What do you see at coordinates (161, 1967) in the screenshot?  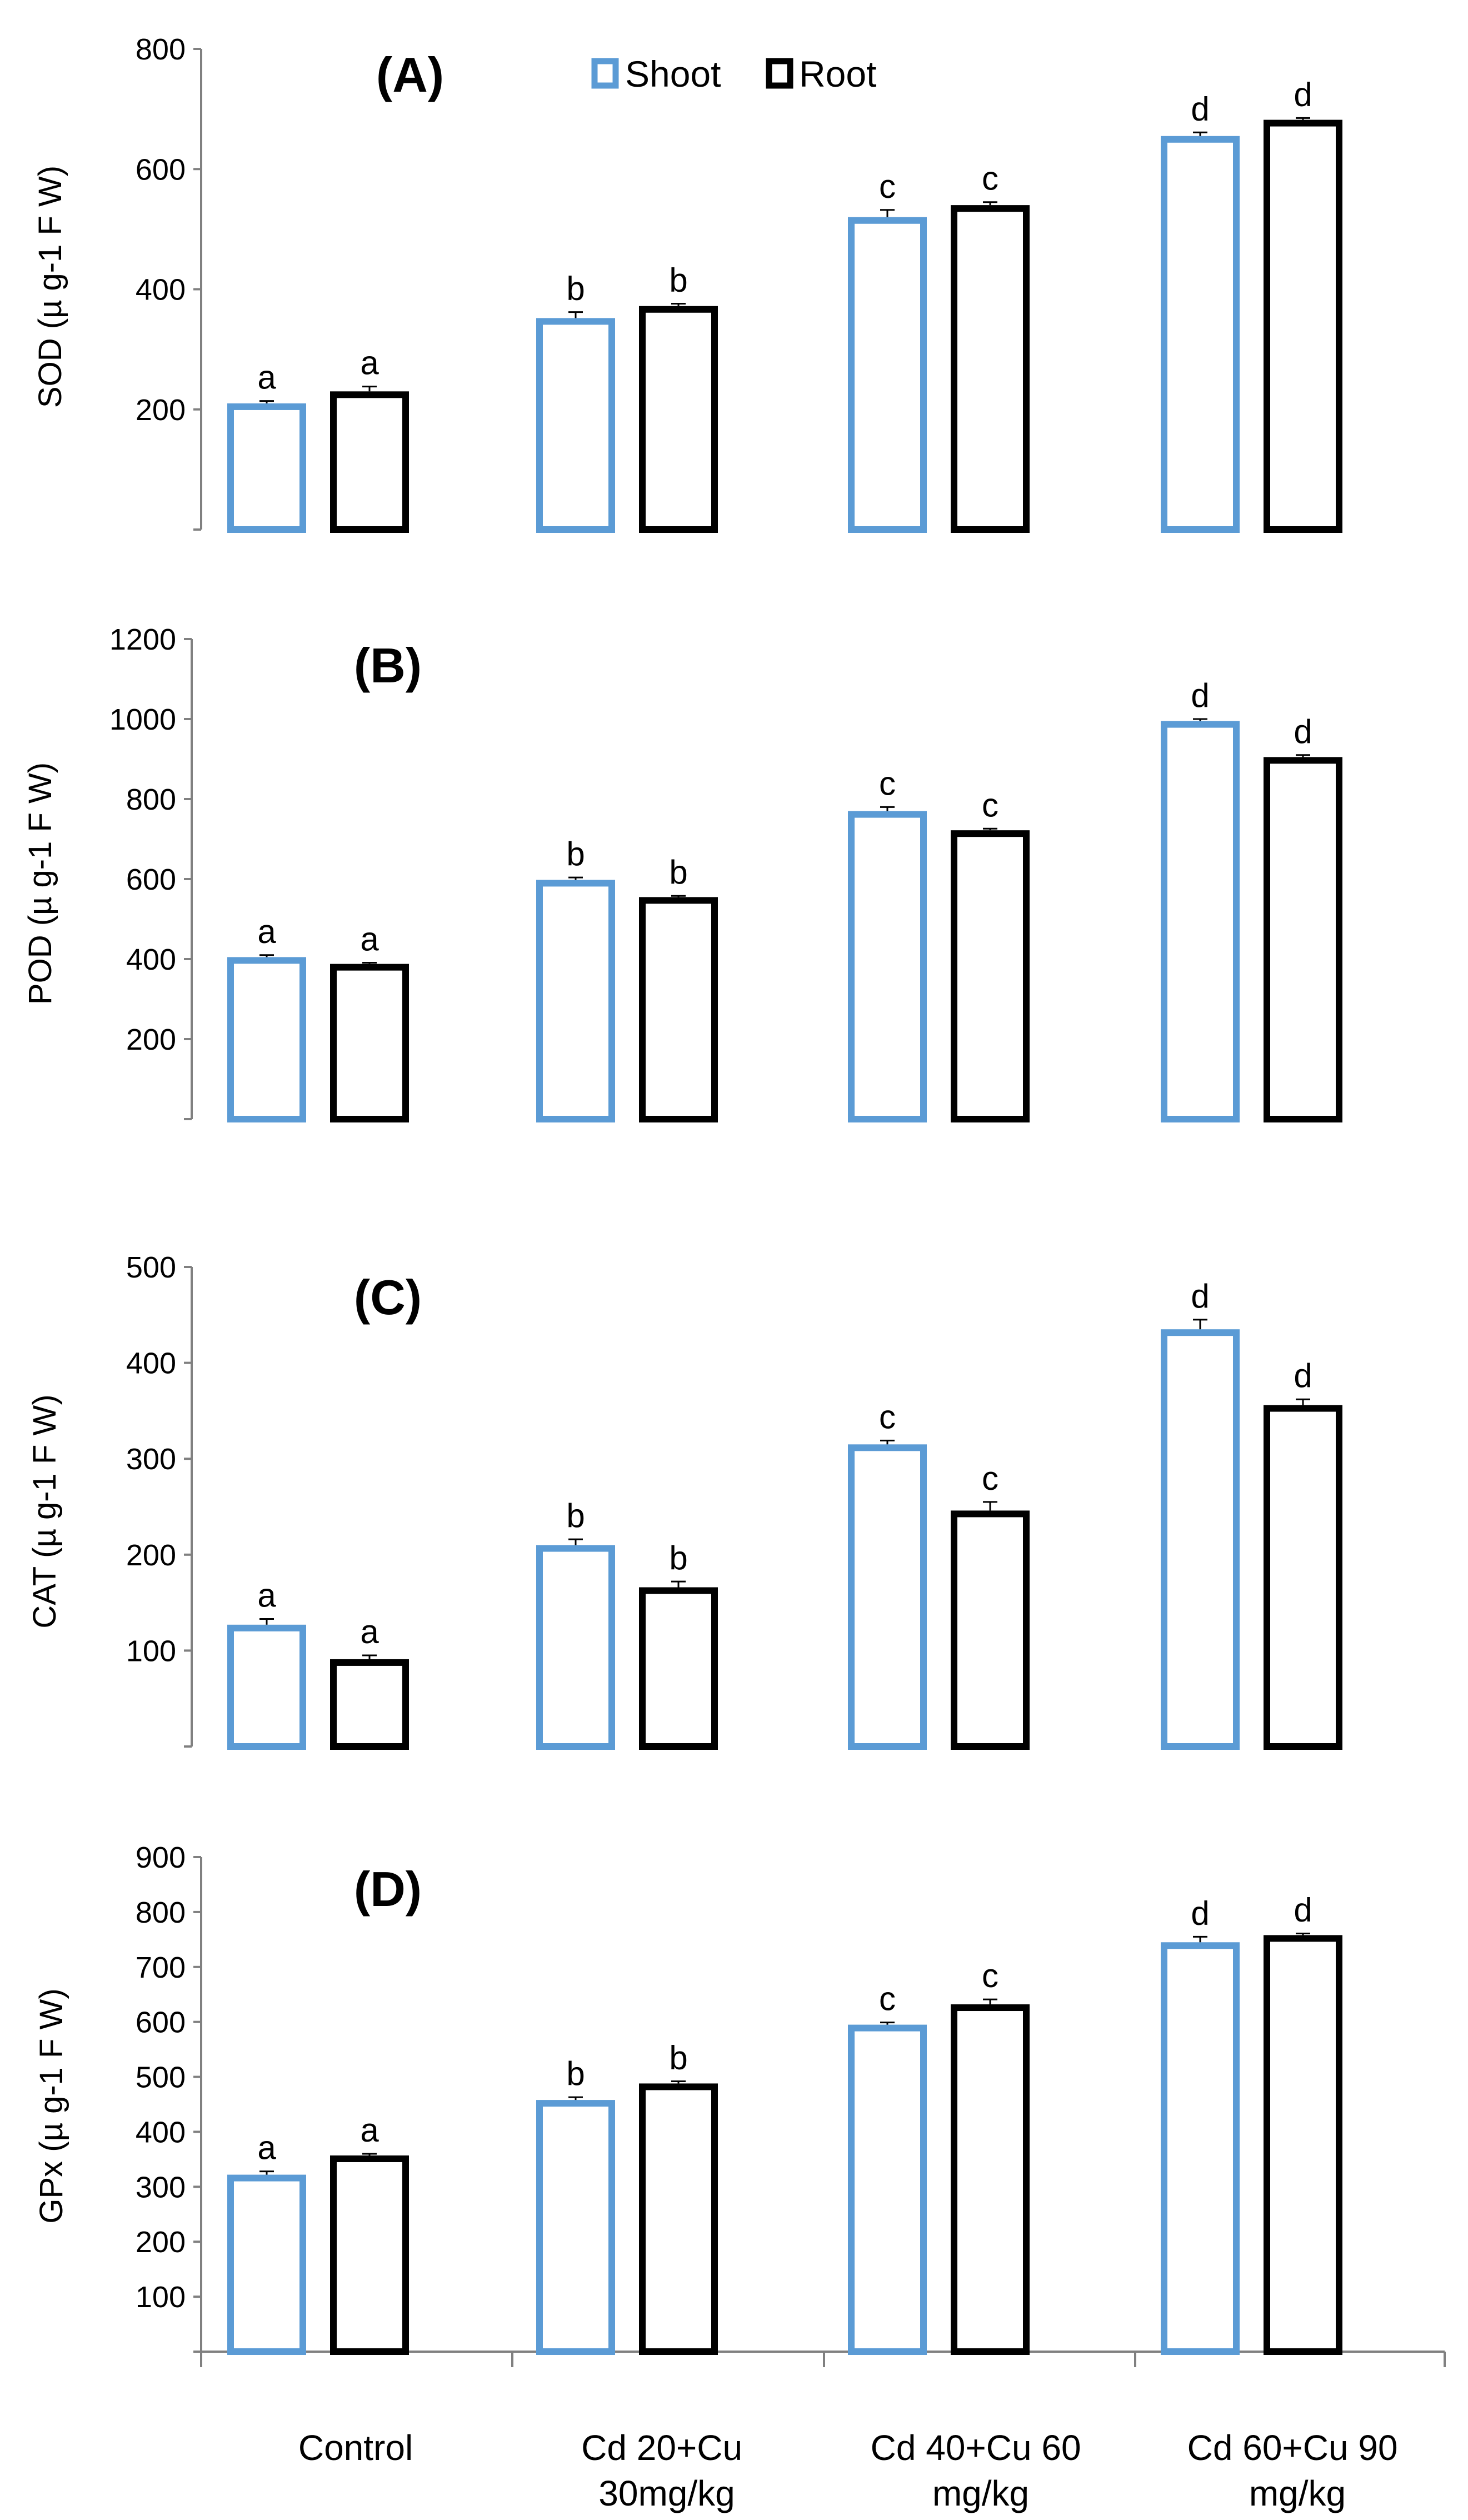 I see `y-tick-label: 700` at bounding box center [161, 1967].